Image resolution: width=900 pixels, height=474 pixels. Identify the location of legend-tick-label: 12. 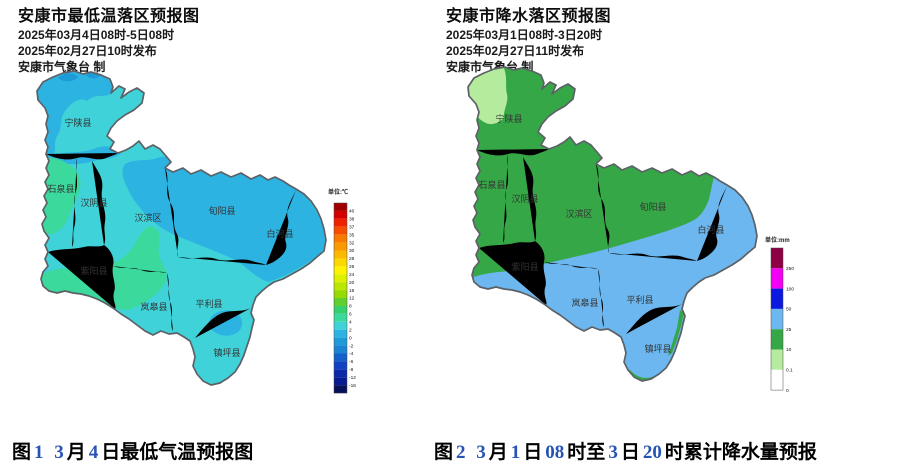
(352, 299).